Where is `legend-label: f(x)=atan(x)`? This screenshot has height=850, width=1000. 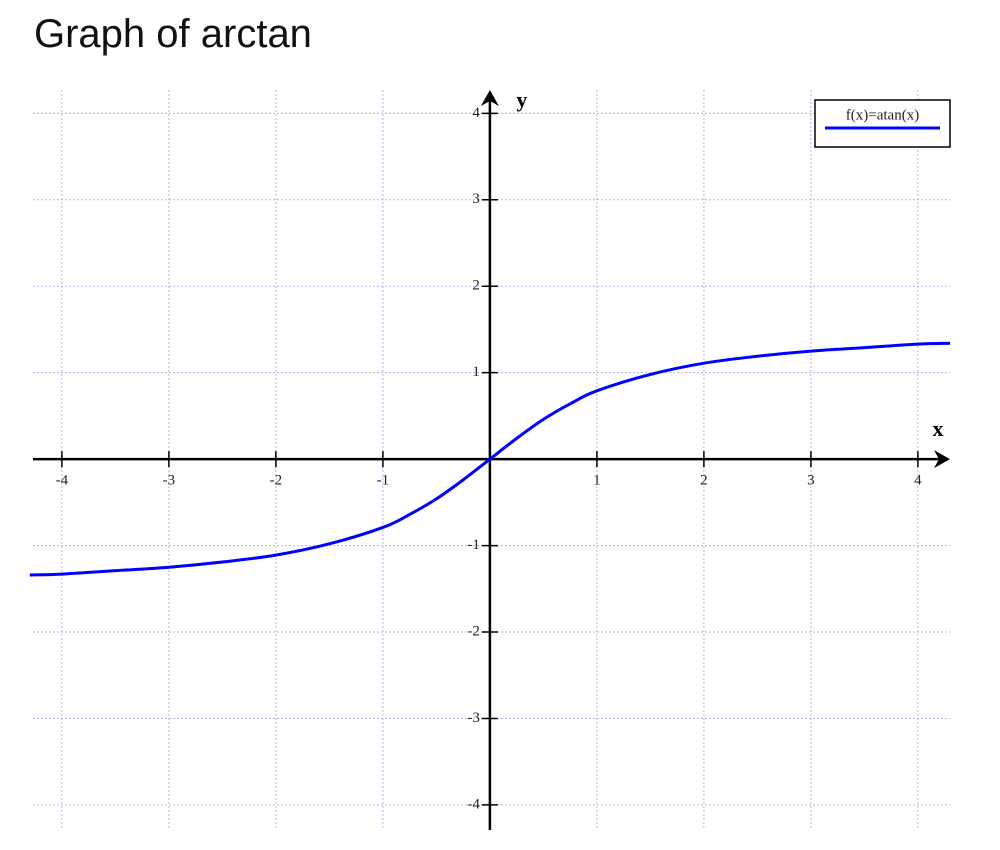
legend-label: f(x)=atan(x) is located at coordinates (882, 115).